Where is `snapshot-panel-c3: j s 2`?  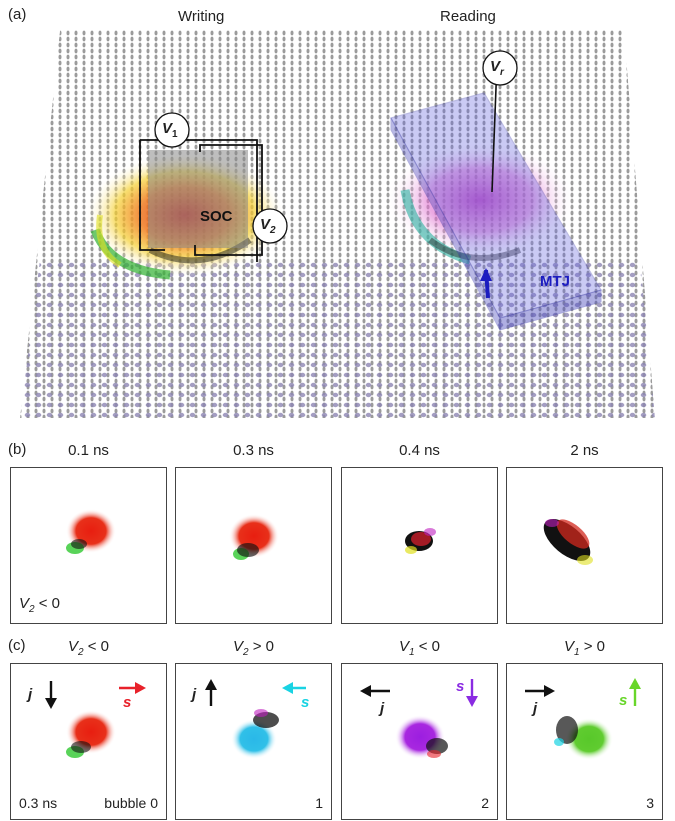 snapshot-panel-c3: j s 2 is located at coordinates (419, 741).